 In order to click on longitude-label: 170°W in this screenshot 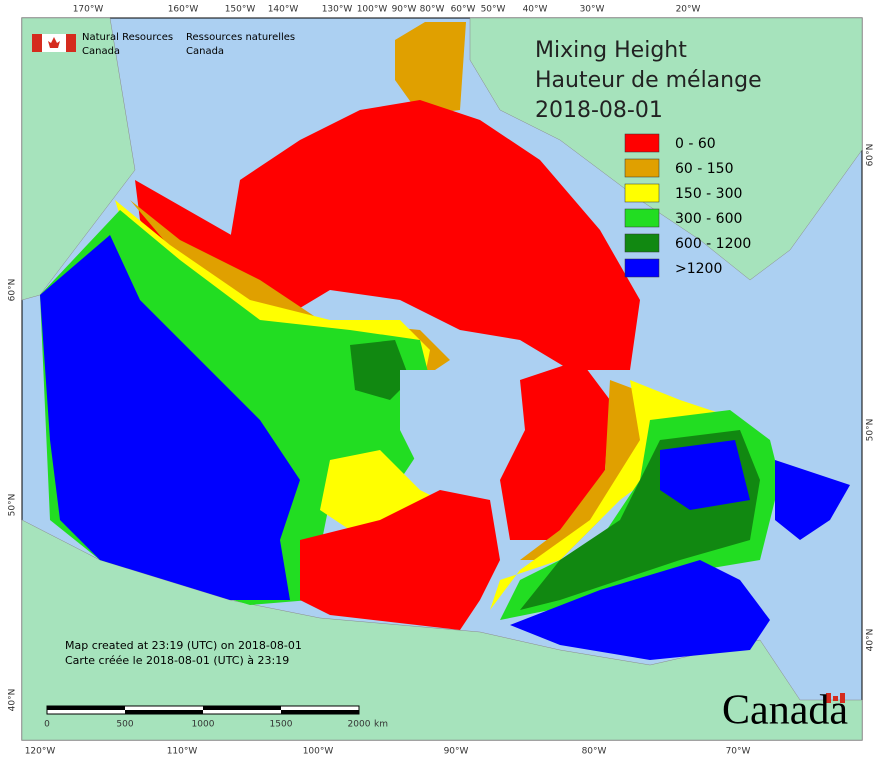, I will do `click(88, 10)`.